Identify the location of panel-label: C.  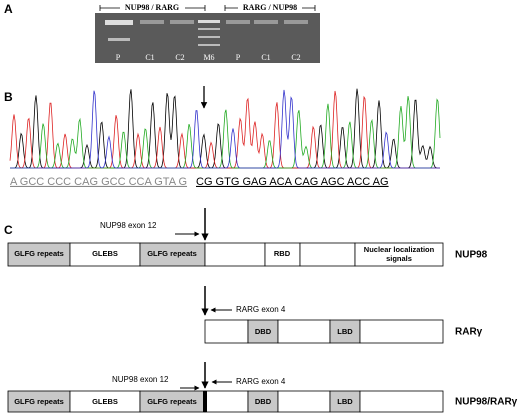
(8, 230).